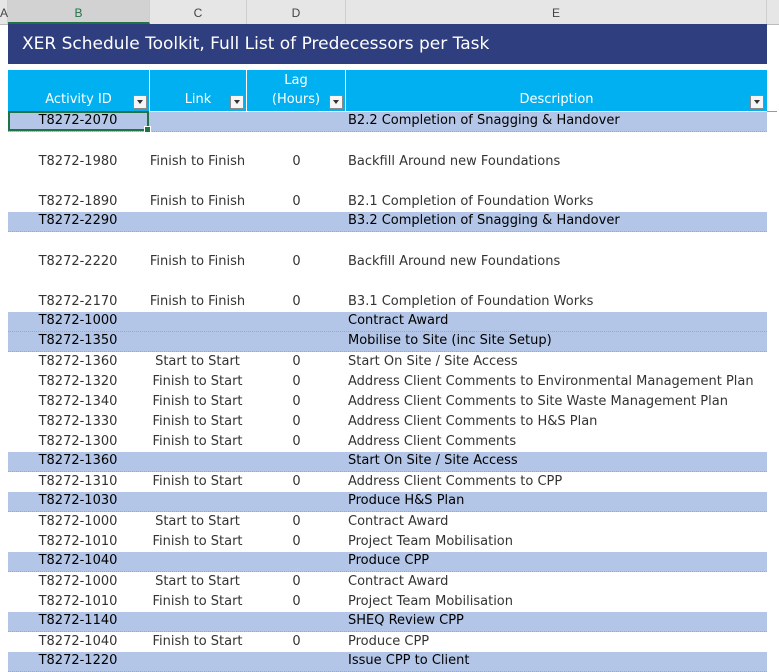  What do you see at coordinates (471, 201) in the screenshot?
I see `description-cell: B2.1 Completion of Foundation Works` at bounding box center [471, 201].